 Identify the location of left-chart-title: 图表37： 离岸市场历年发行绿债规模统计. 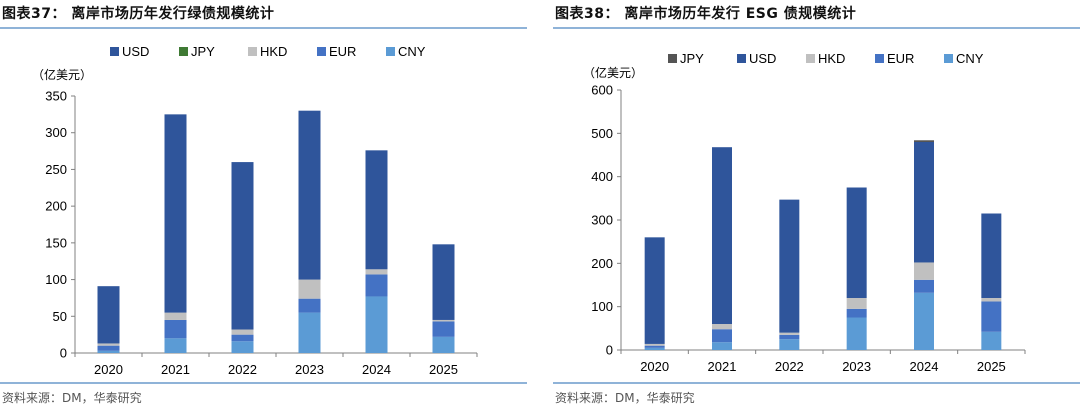
(138, 14).